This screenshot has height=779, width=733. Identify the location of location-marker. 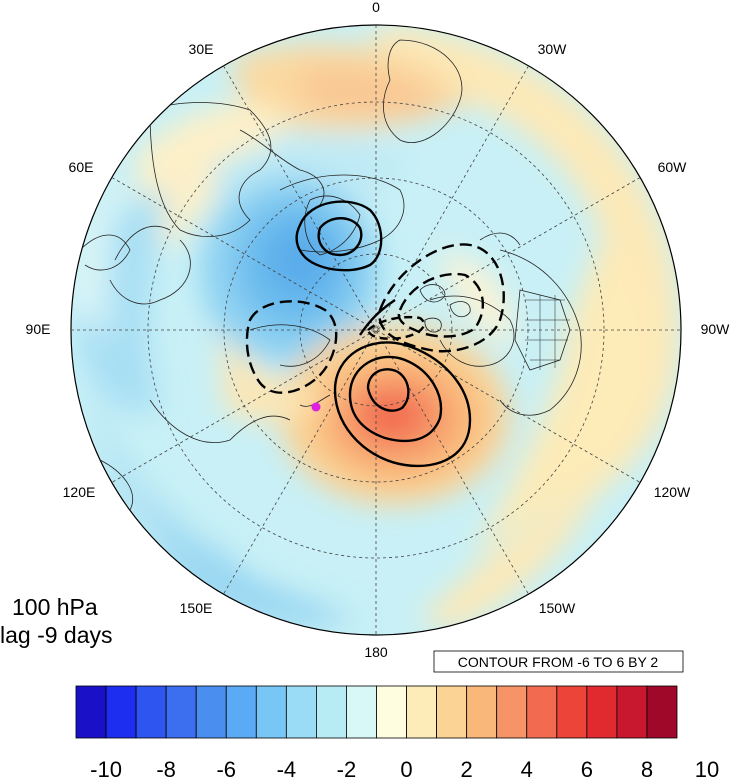
(316, 407).